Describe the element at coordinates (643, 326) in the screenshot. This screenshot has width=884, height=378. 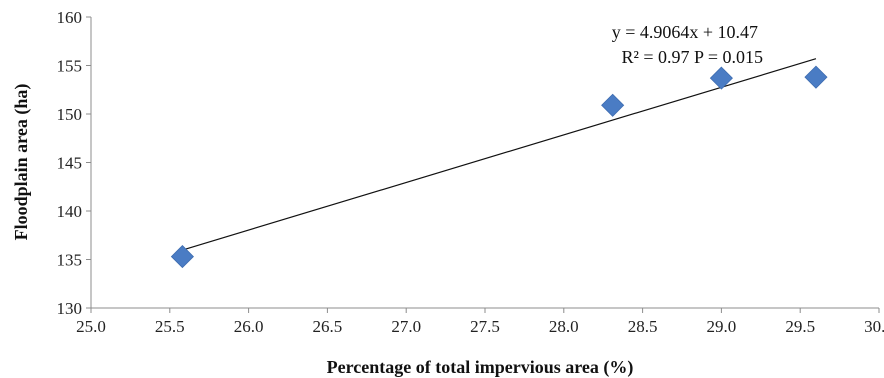
I see `x-tick-label: 28.5` at that location.